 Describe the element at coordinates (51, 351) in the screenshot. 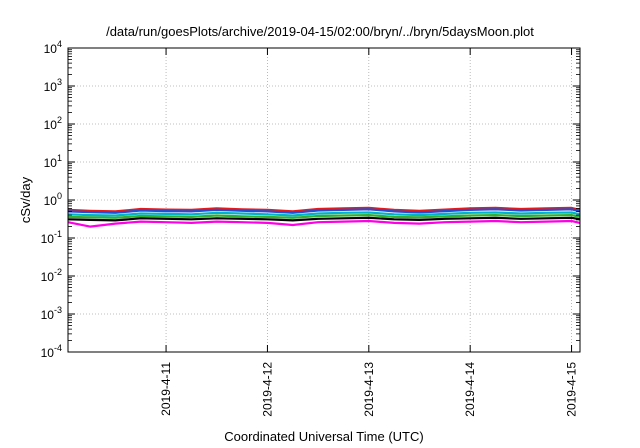

I see `y-tick-label: 10⁻⁴` at that location.